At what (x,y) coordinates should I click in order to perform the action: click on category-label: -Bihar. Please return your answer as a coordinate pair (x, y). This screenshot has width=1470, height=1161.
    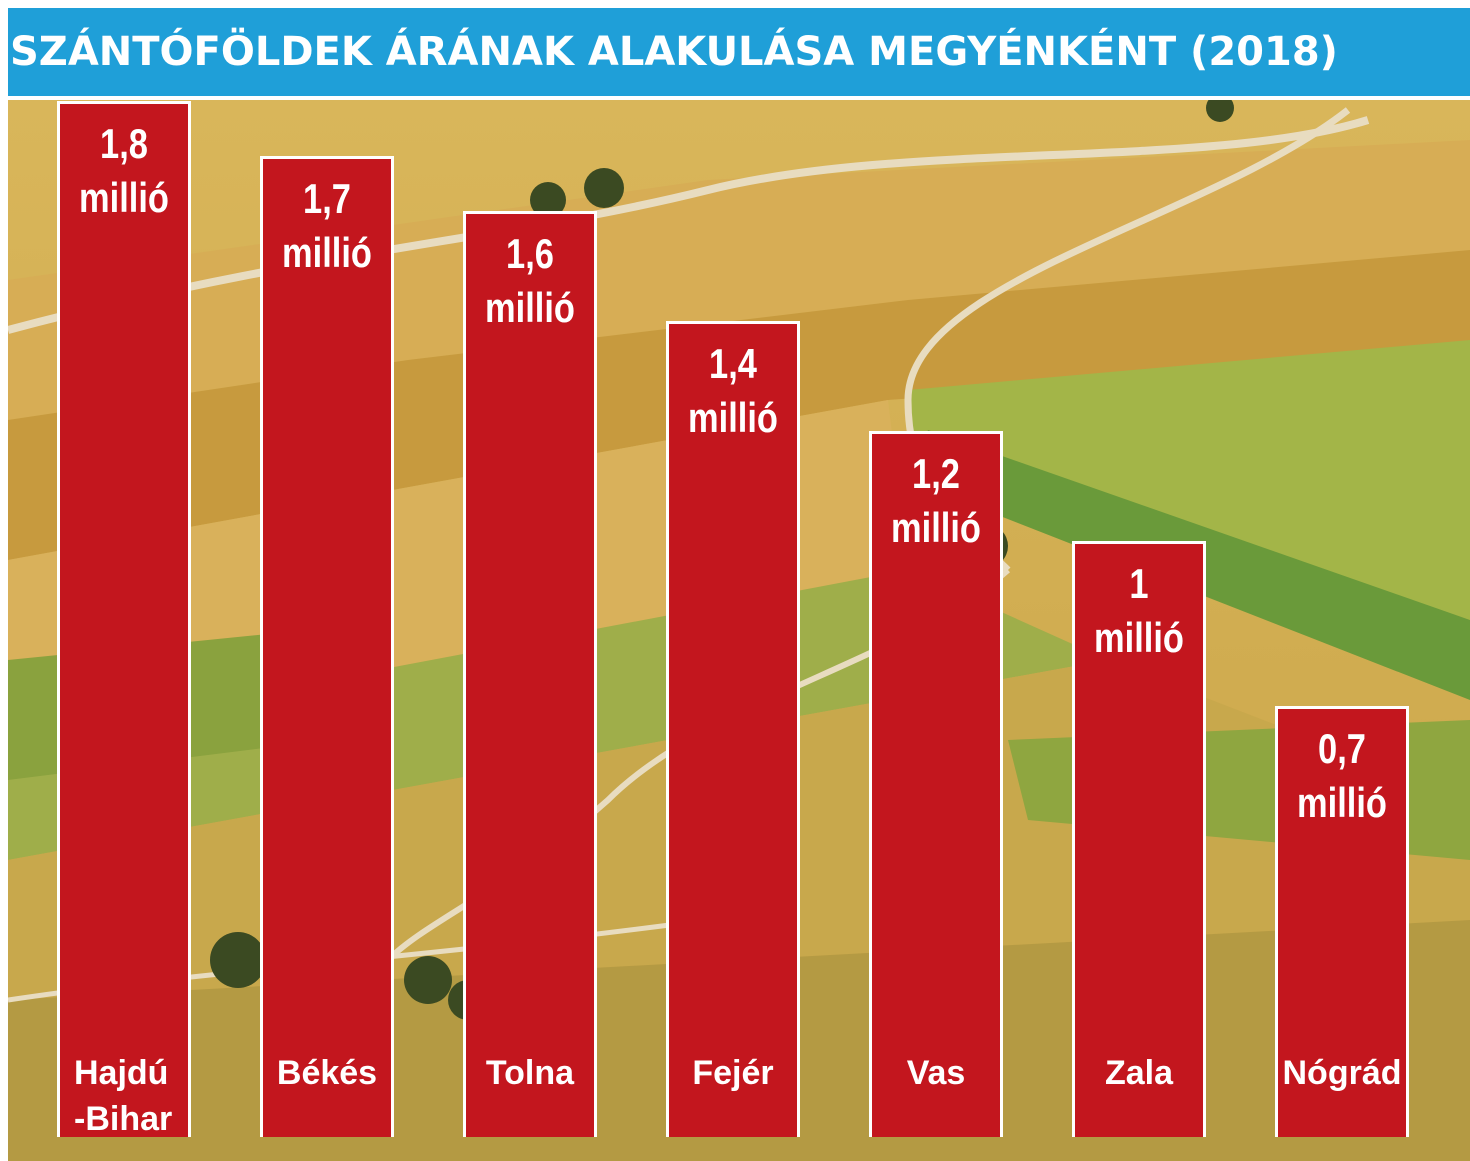
    Looking at the image, I should click on (123, 1119).